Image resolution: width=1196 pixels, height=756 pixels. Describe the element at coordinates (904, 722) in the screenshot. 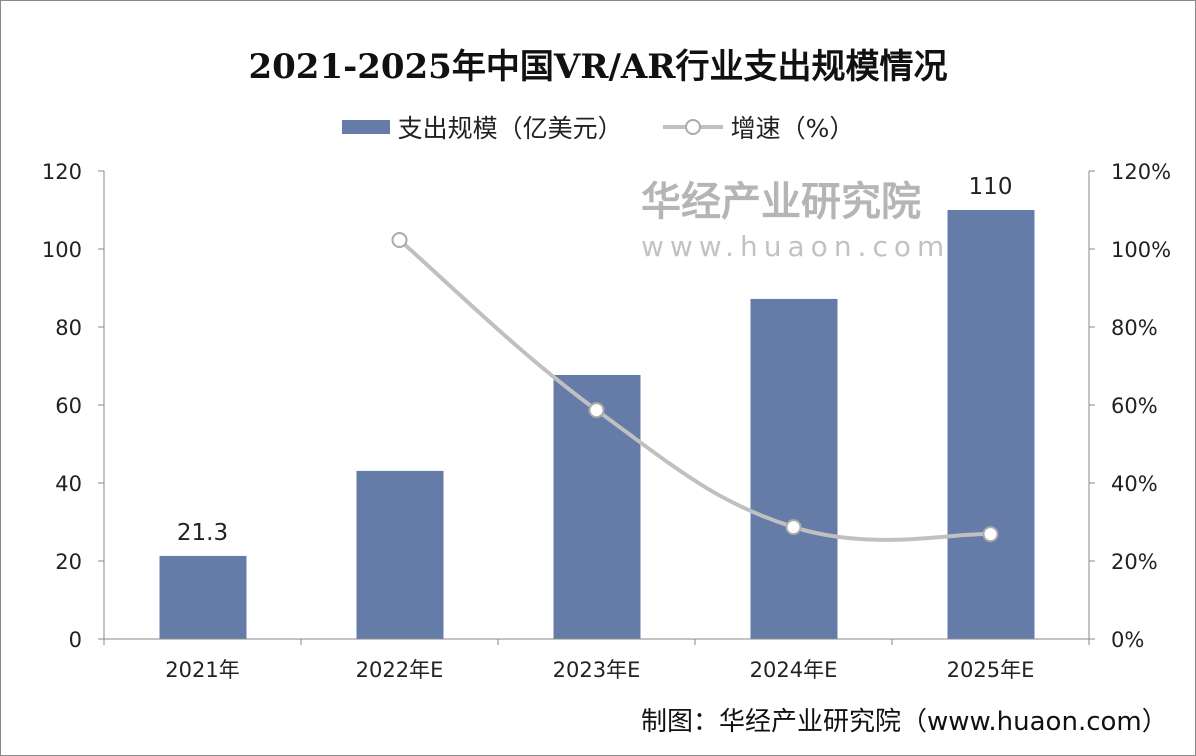

I see `source-note: 制图：华经产业研究院（www.huaon.com）` at that location.